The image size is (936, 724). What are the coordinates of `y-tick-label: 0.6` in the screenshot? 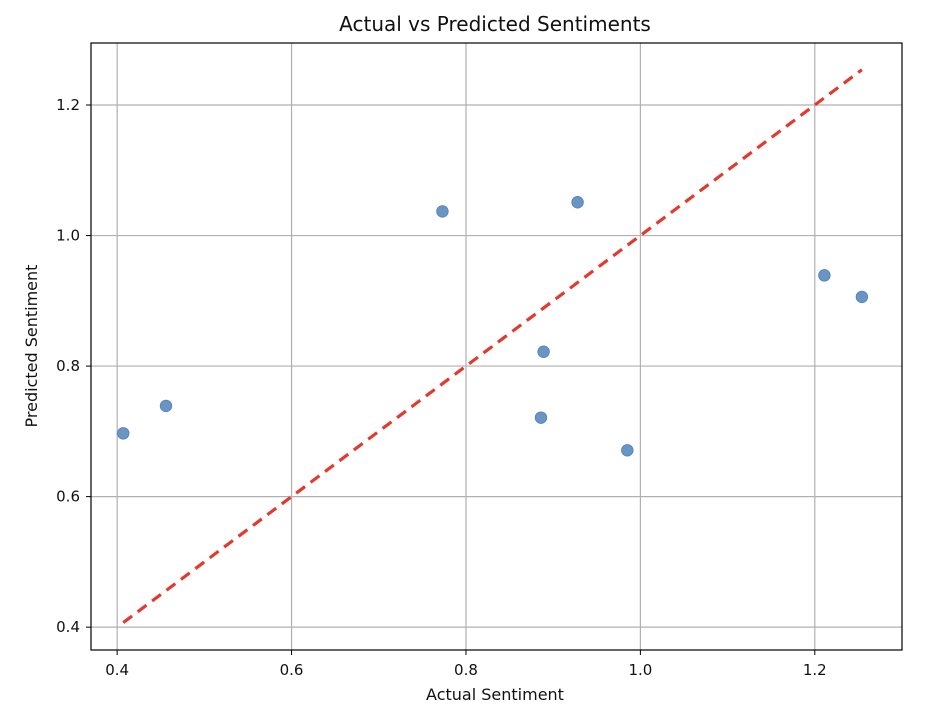 It's located at (68, 497).